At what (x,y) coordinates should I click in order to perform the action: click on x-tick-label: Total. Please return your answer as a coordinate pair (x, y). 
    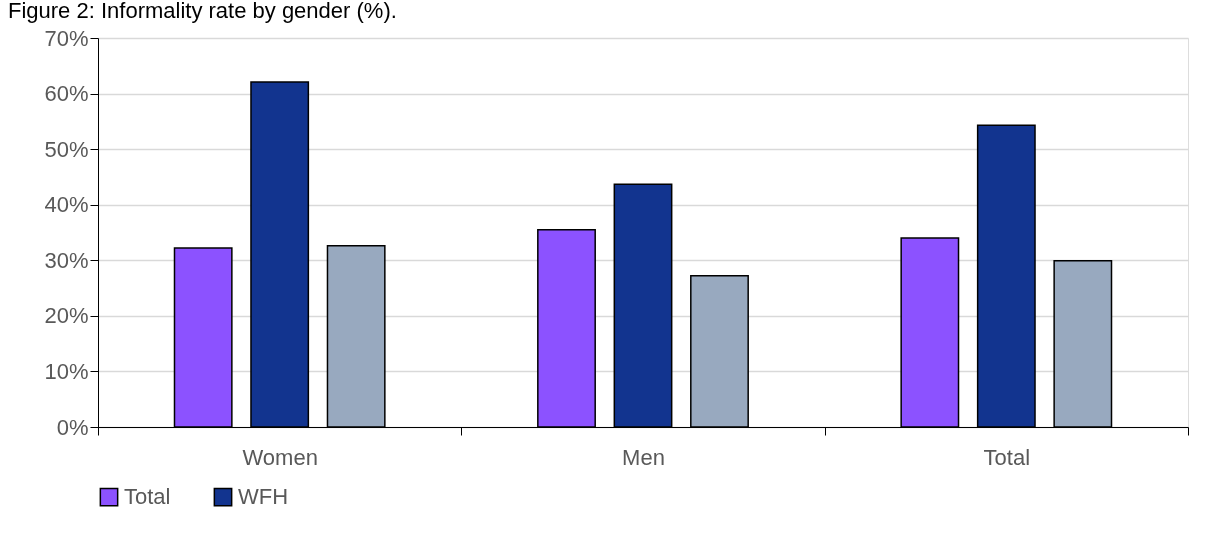
    Looking at the image, I should click on (1007, 457).